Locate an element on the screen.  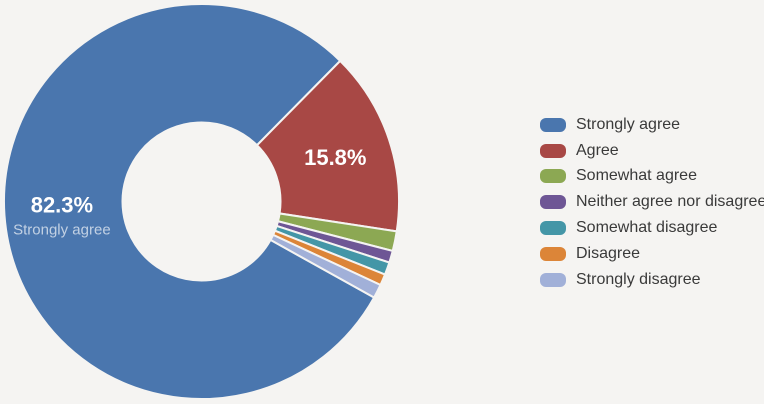
slice-value-label: 15.8% is located at coordinates (335, 157).